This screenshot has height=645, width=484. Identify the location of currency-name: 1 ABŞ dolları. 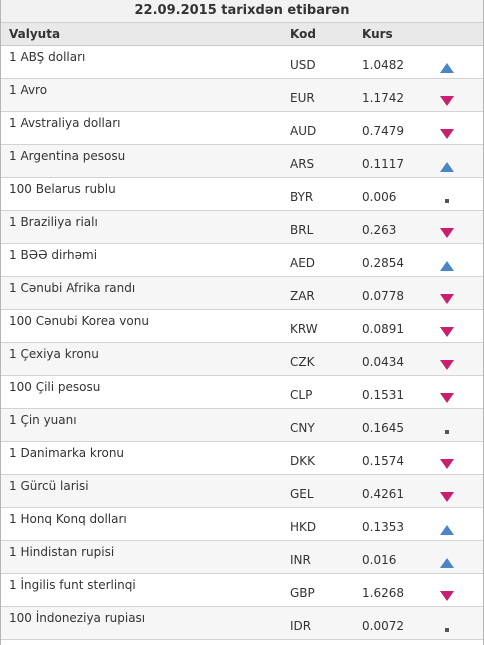
(47, 57).